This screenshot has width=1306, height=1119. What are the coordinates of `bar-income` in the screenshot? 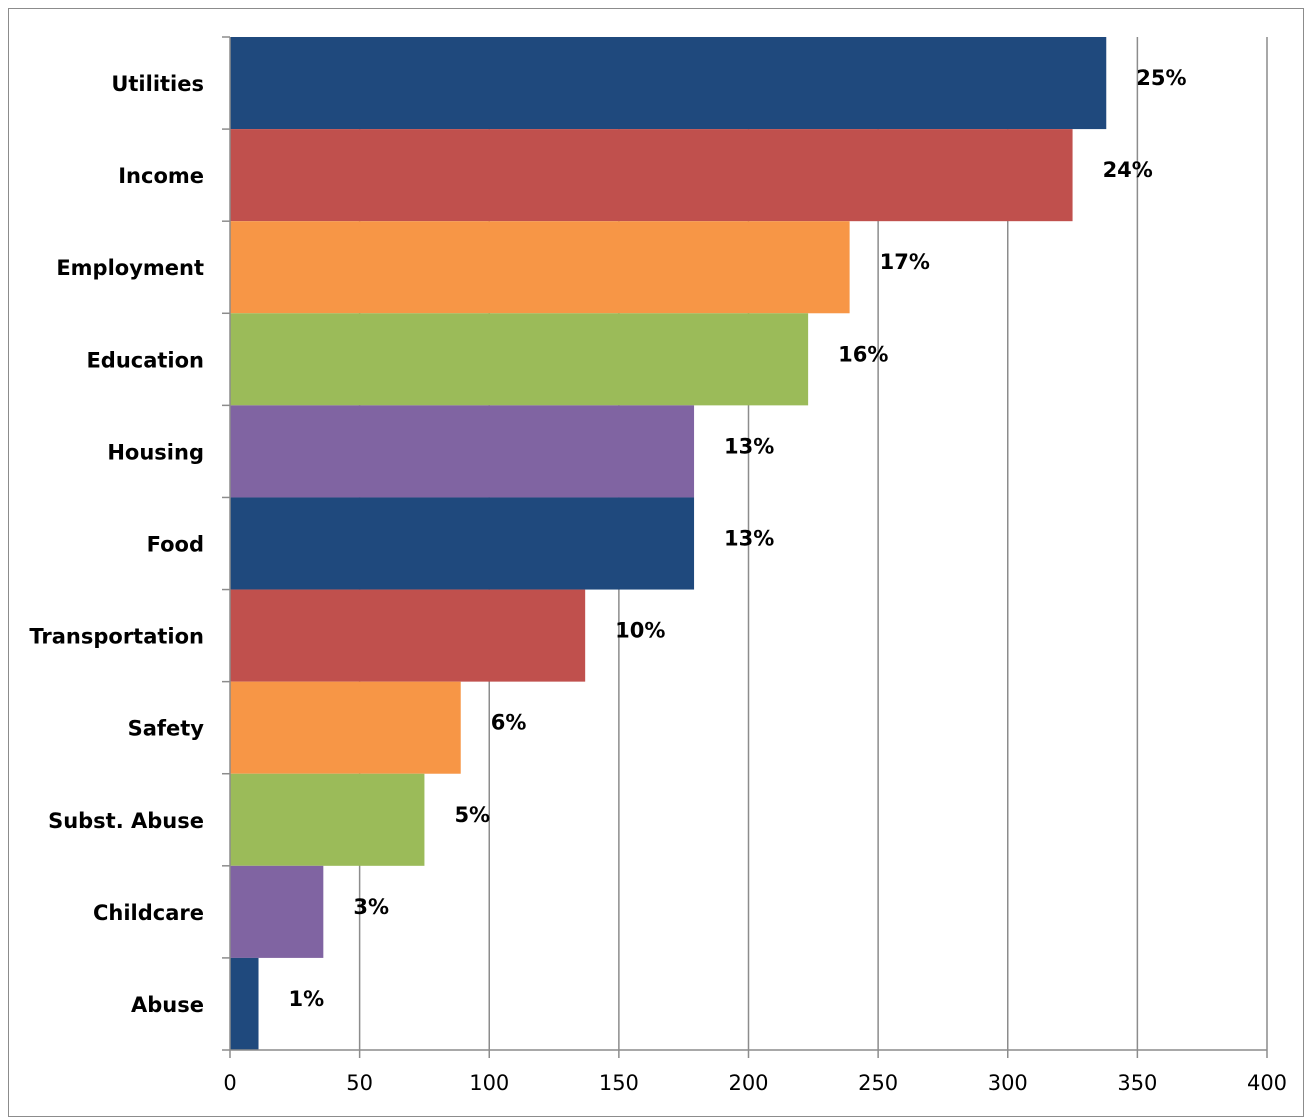 It's located at (651, 175).